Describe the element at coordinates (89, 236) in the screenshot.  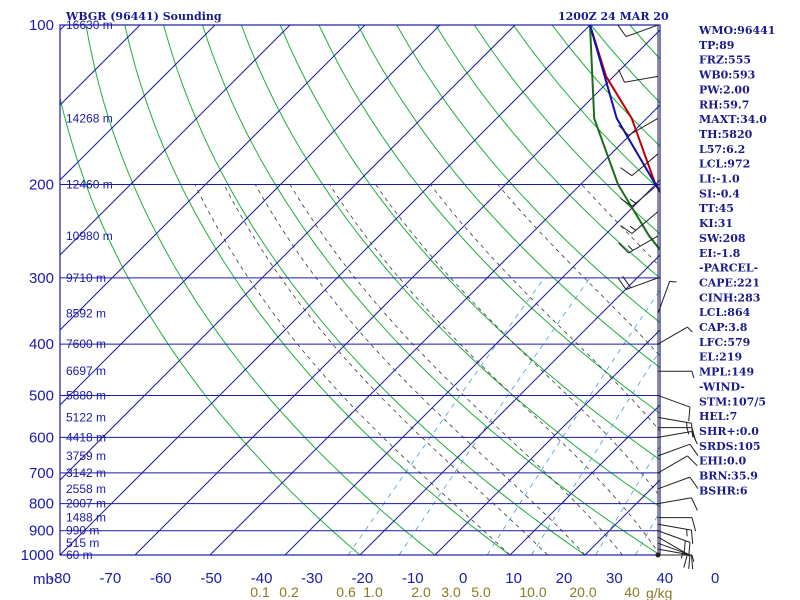
I see `height-label: 10980 m` at that location.